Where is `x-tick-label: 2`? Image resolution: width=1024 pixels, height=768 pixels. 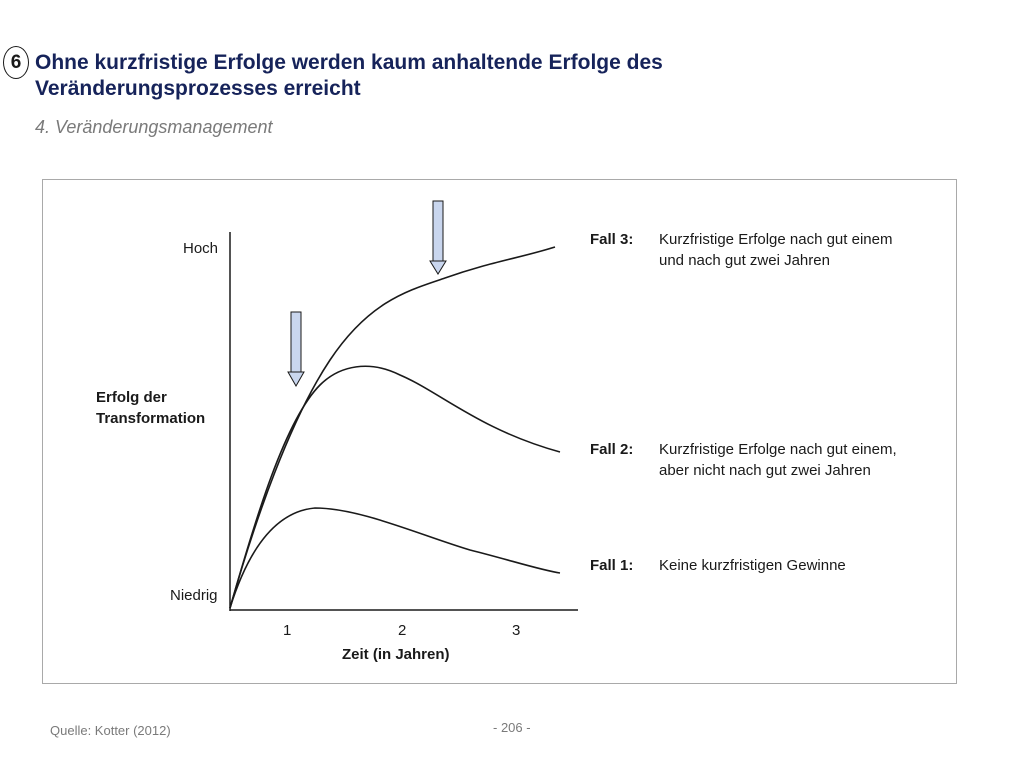 x-tick-label: 2 is located at coordinates (402, 630).